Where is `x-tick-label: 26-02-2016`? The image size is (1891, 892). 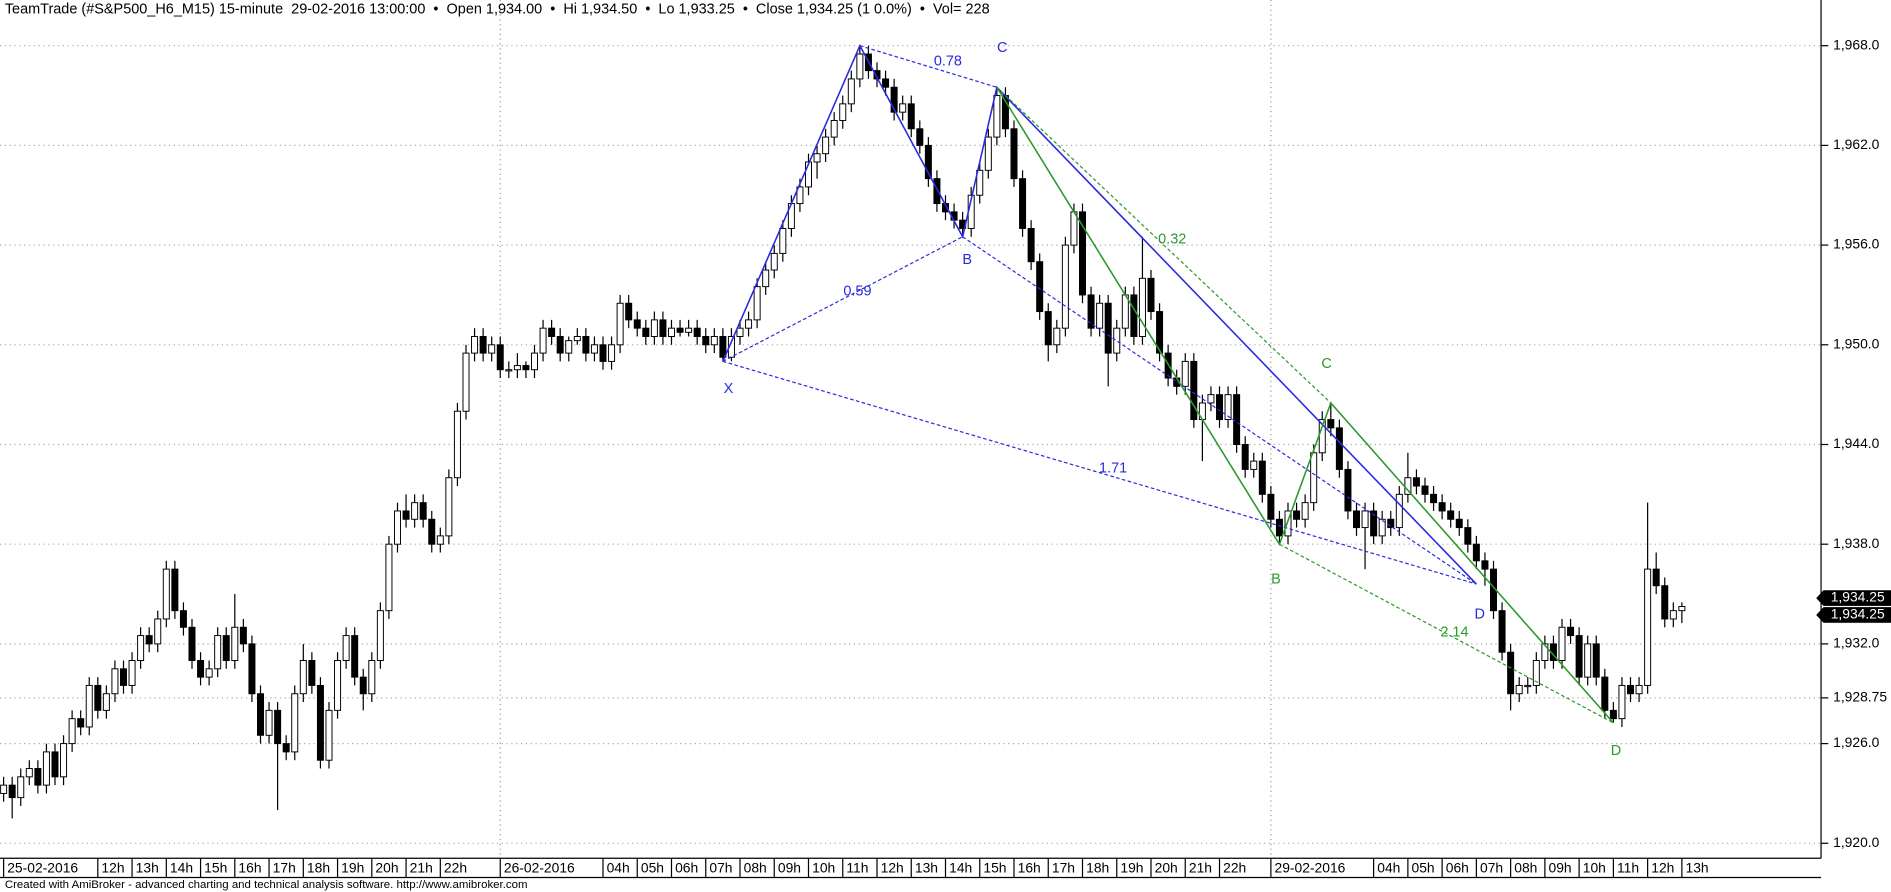 x-tick-label: 26-02-2016 is located at coordinates (539, 868).